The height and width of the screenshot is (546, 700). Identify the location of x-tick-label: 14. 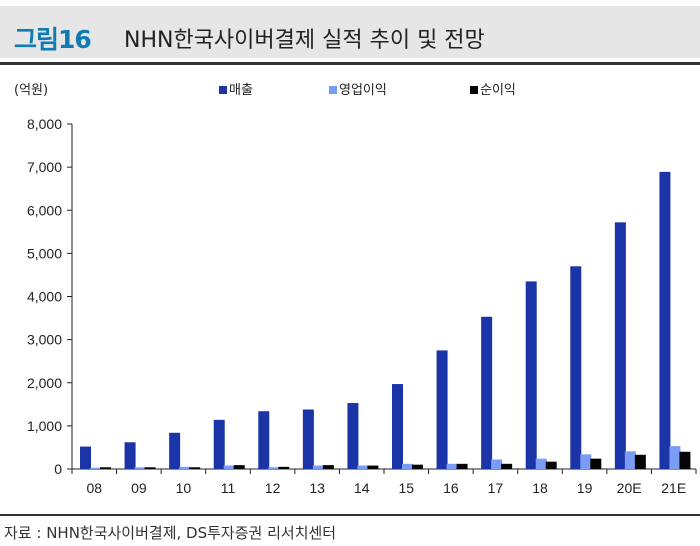
(362, 488).